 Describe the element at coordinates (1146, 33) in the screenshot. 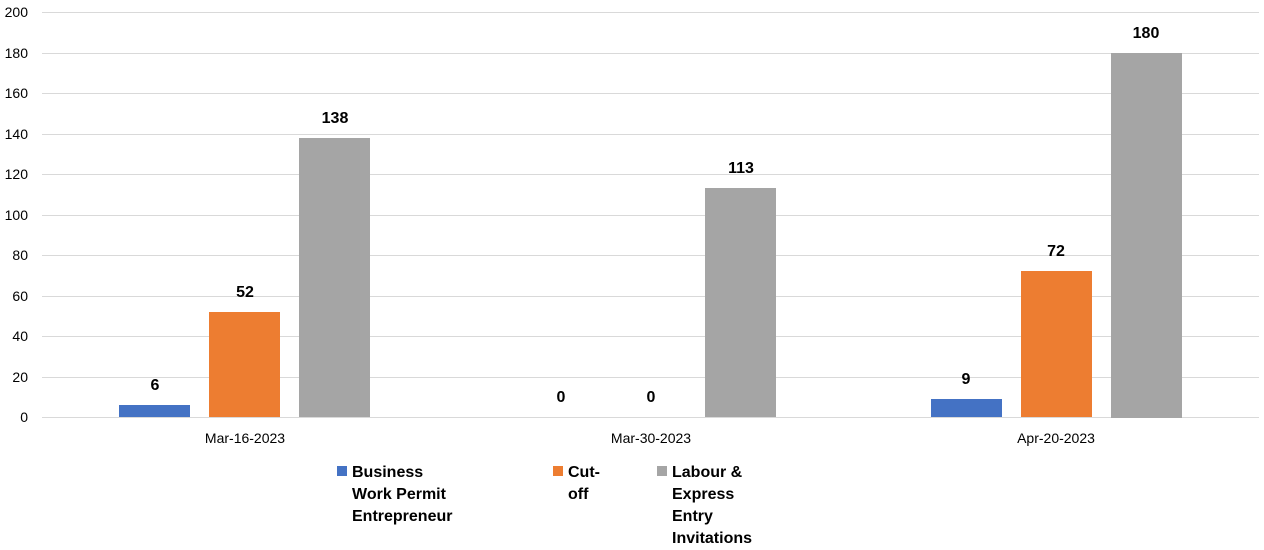

I see `data-label: 180` at that location.